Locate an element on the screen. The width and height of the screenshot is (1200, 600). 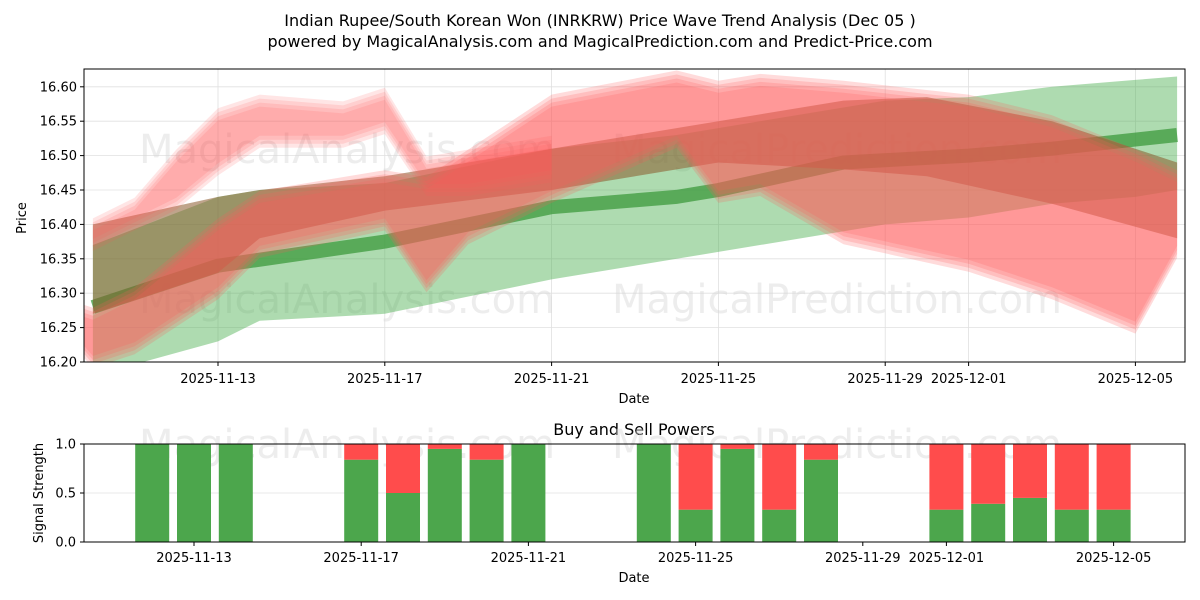
y-tick-label: 0.5 is located at coordinates (65, 494).